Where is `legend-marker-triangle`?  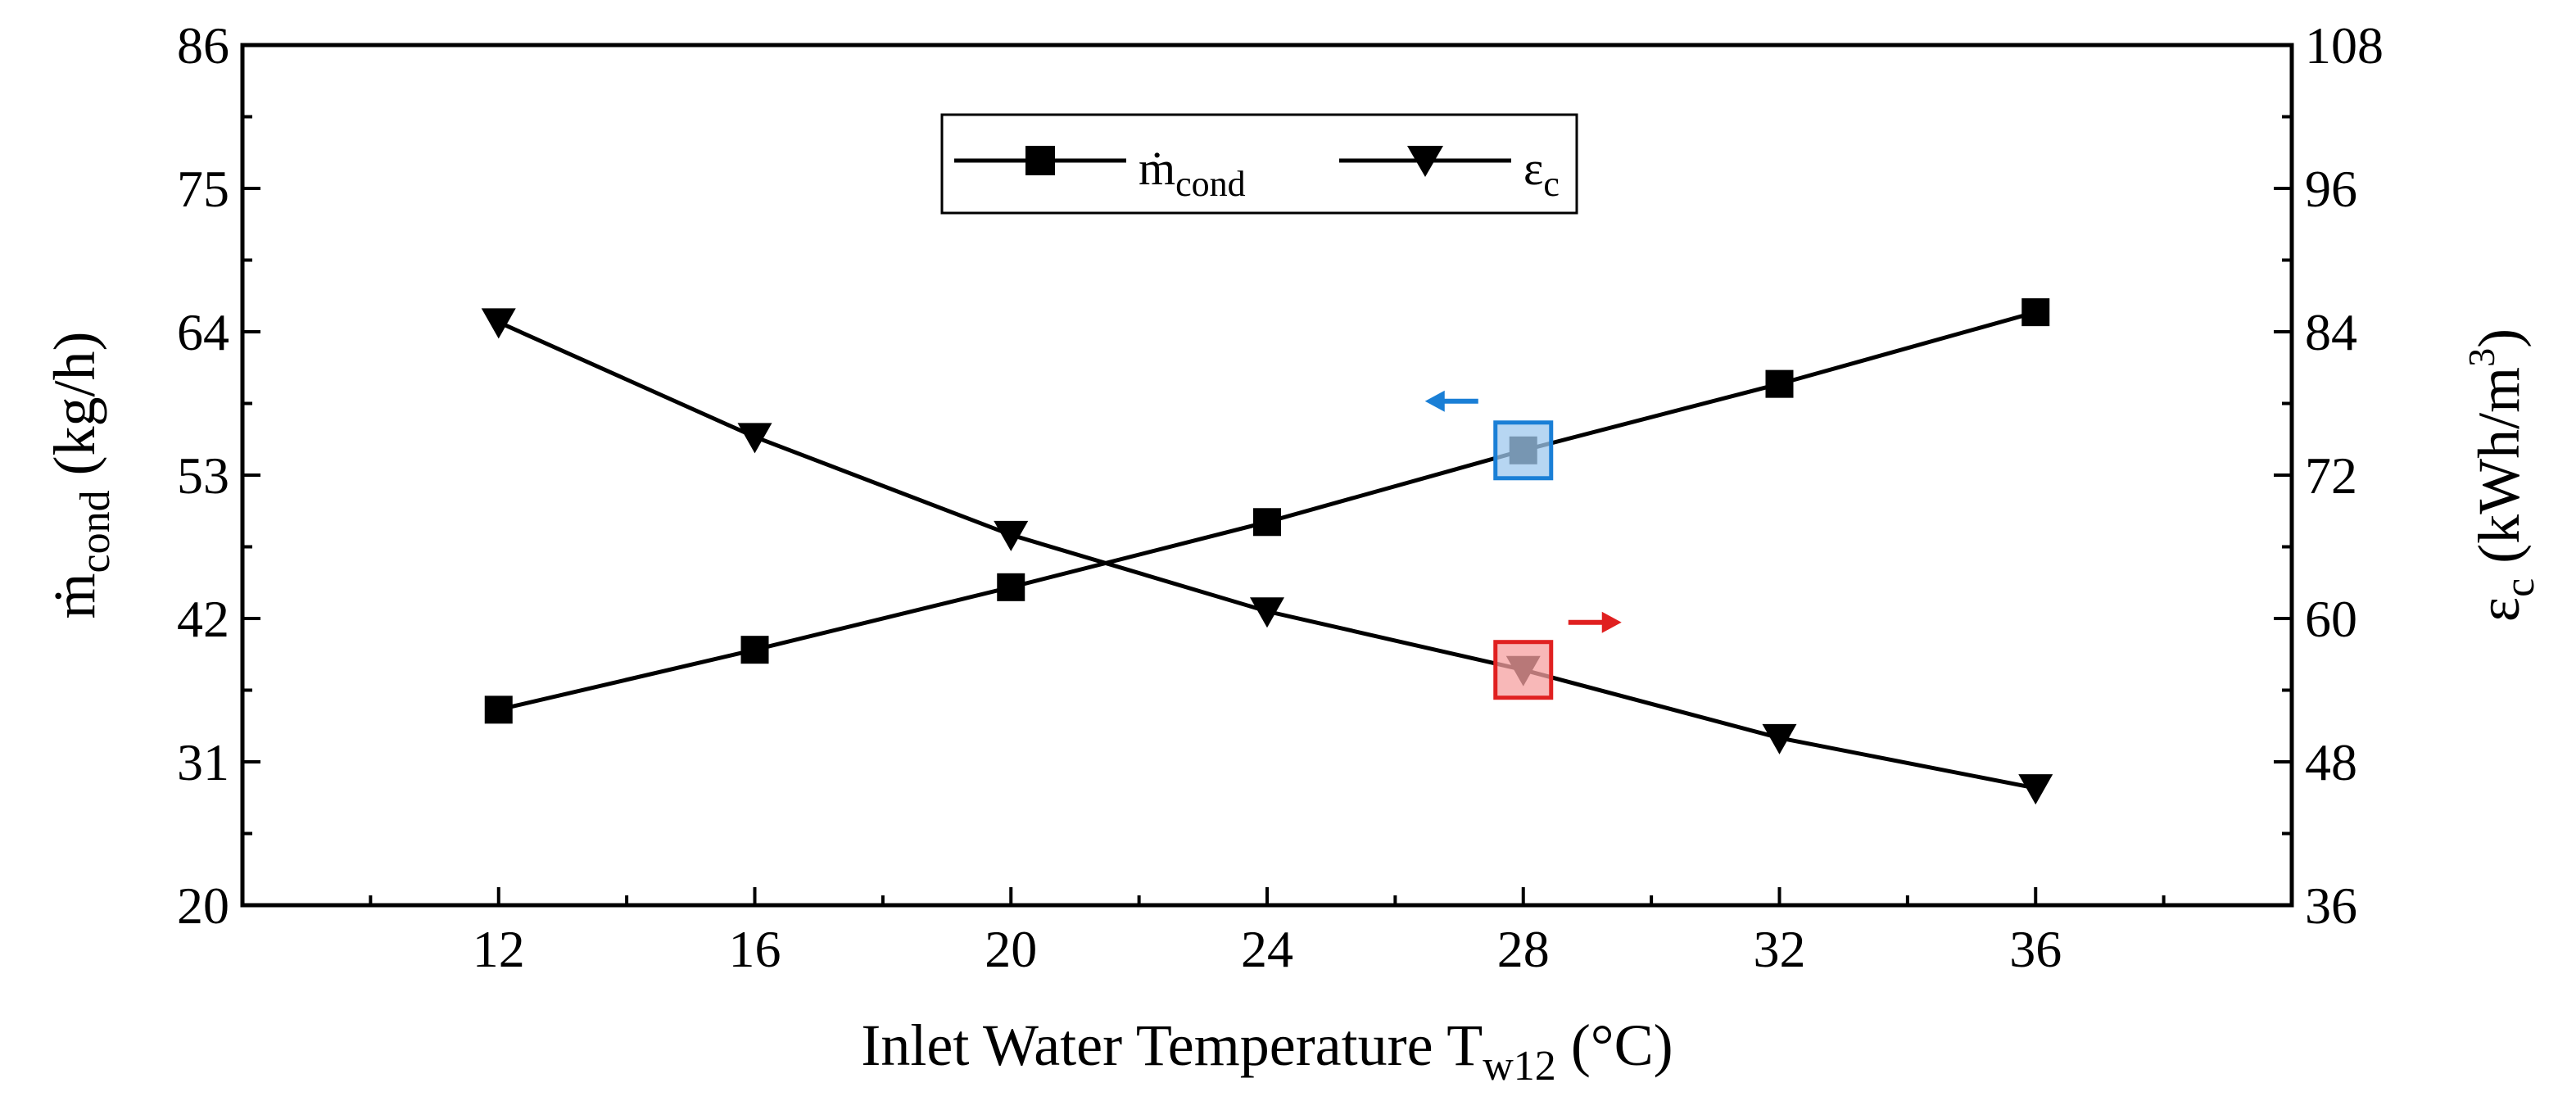
legend-marker-triangle is located at coordinates (1425, 161).